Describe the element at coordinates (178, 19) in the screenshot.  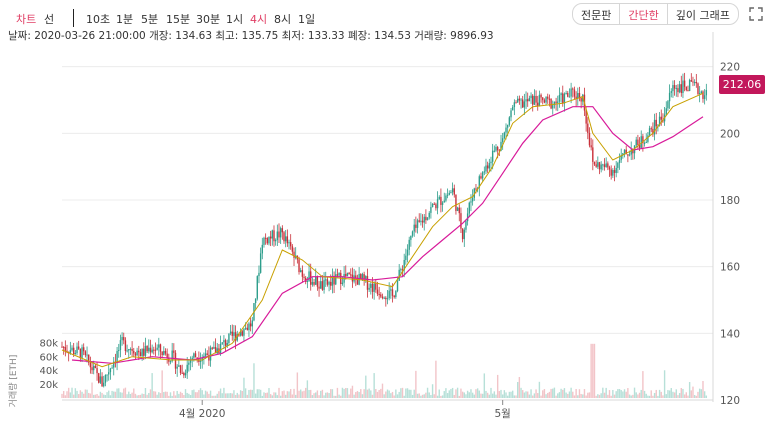
I see `interval-15m: 15분` at that location.